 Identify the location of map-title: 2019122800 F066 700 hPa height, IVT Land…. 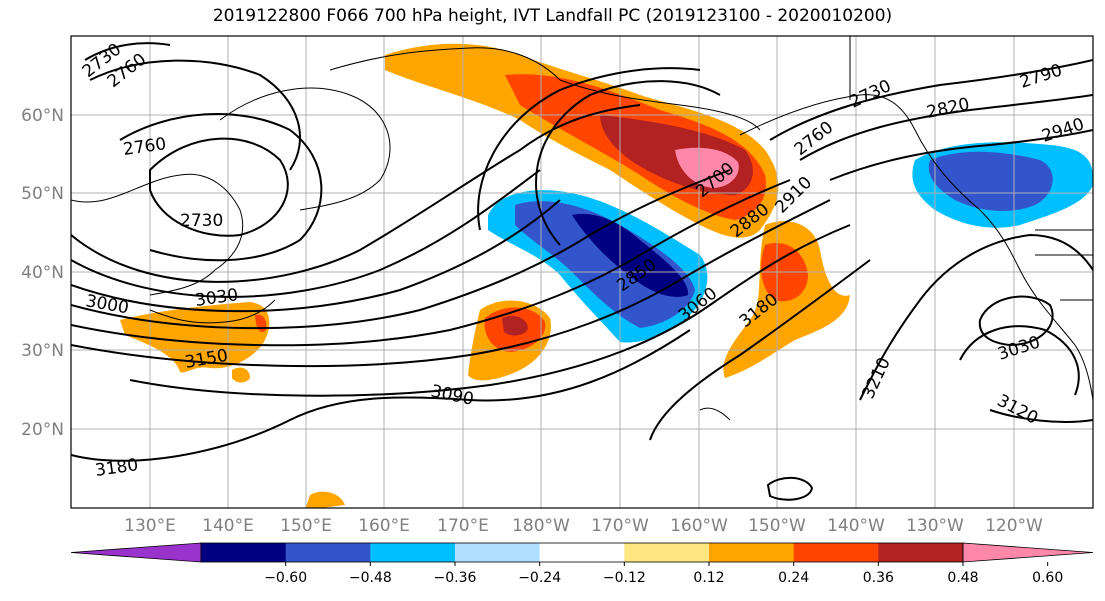
(552, 16).